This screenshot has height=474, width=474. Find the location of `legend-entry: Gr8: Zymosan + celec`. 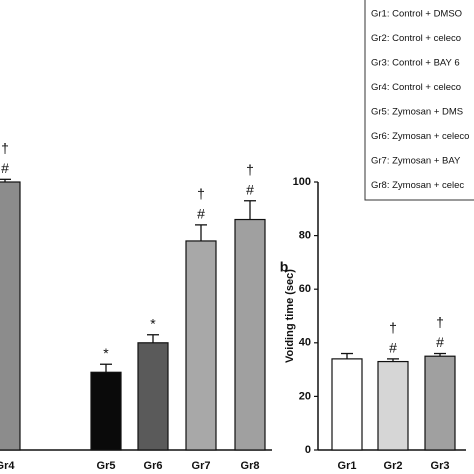

legend-entry: Gr8: Zymosan + celec is located at coordinates (417, 185).